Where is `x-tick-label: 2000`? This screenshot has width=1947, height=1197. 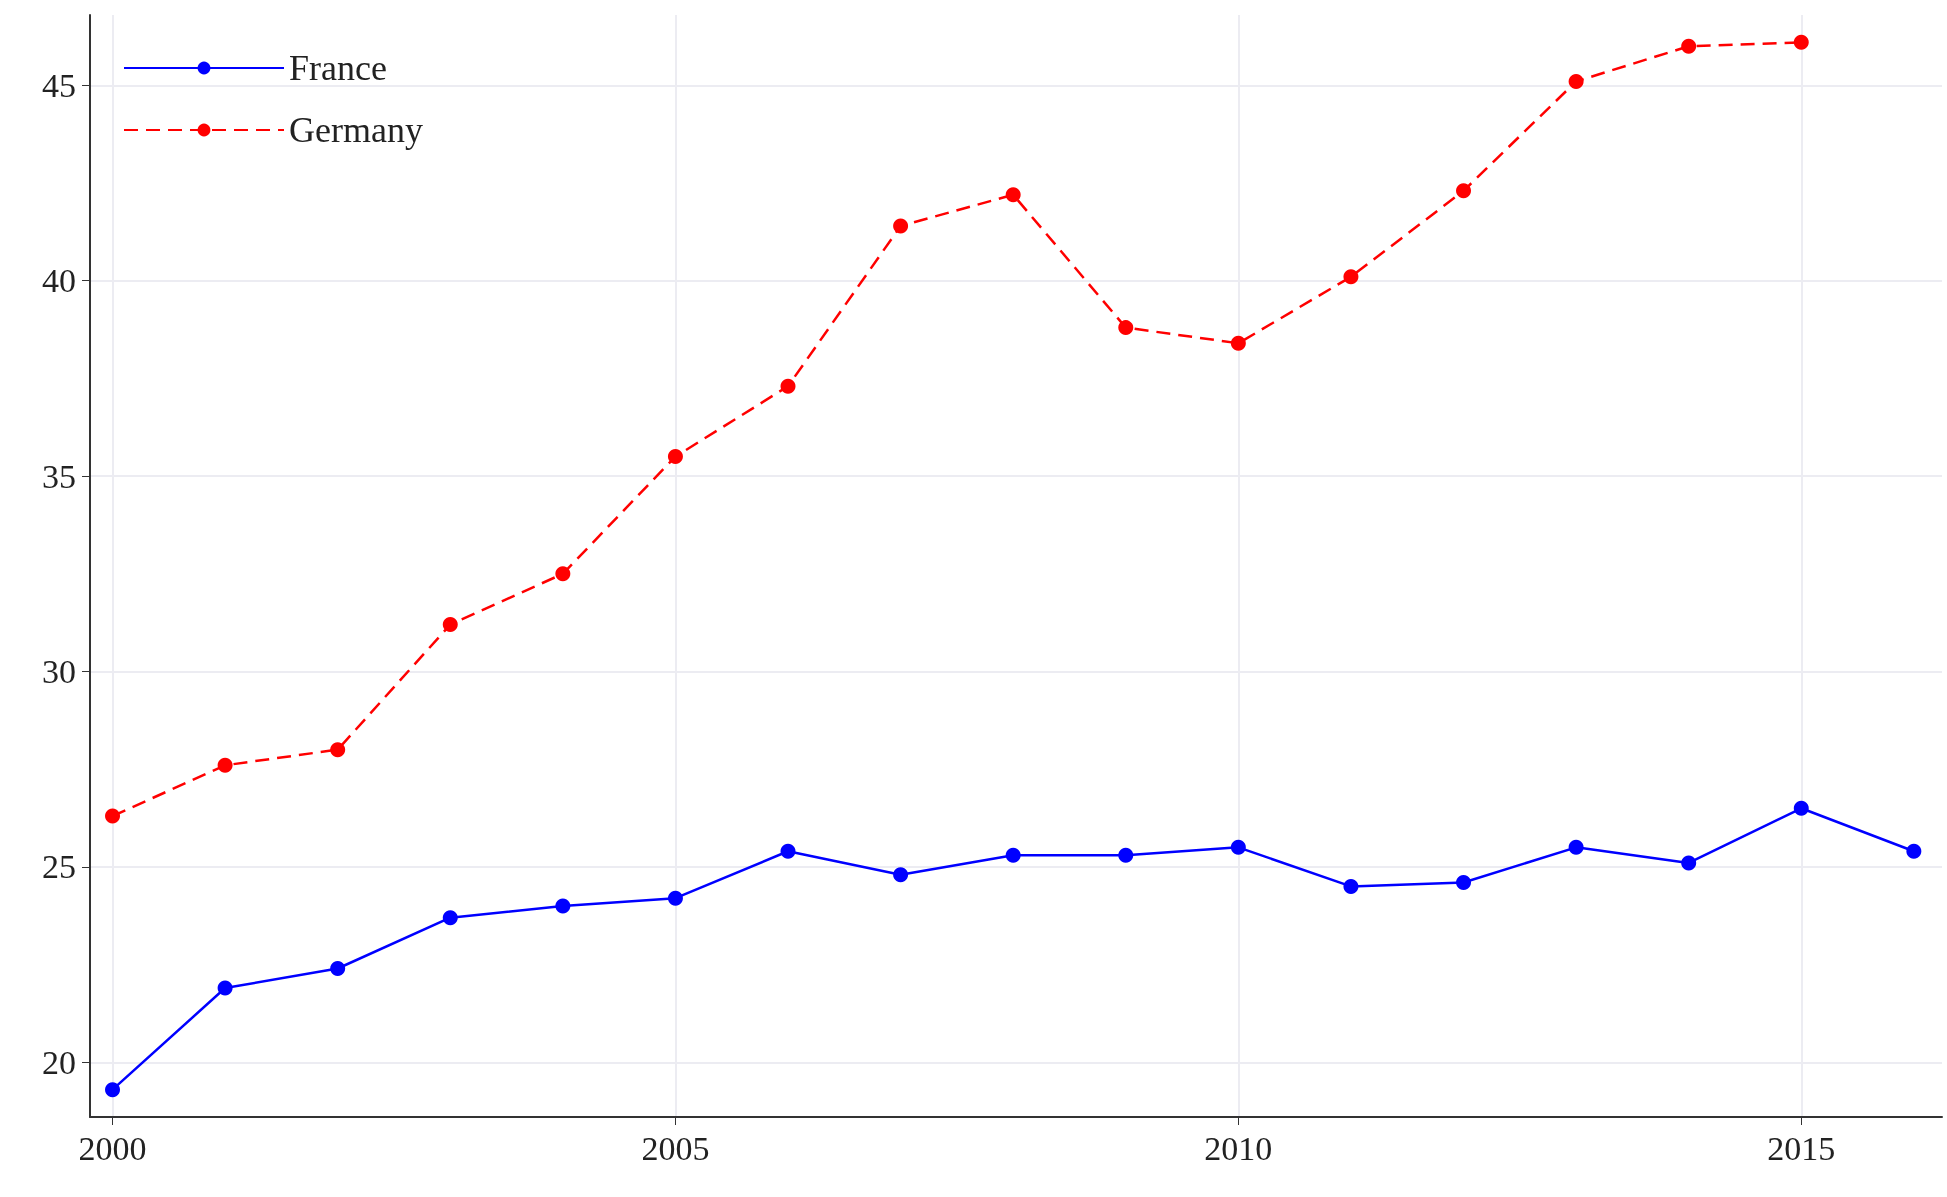
x-tick-label: 2000 is located at coordinates (112, 1148).